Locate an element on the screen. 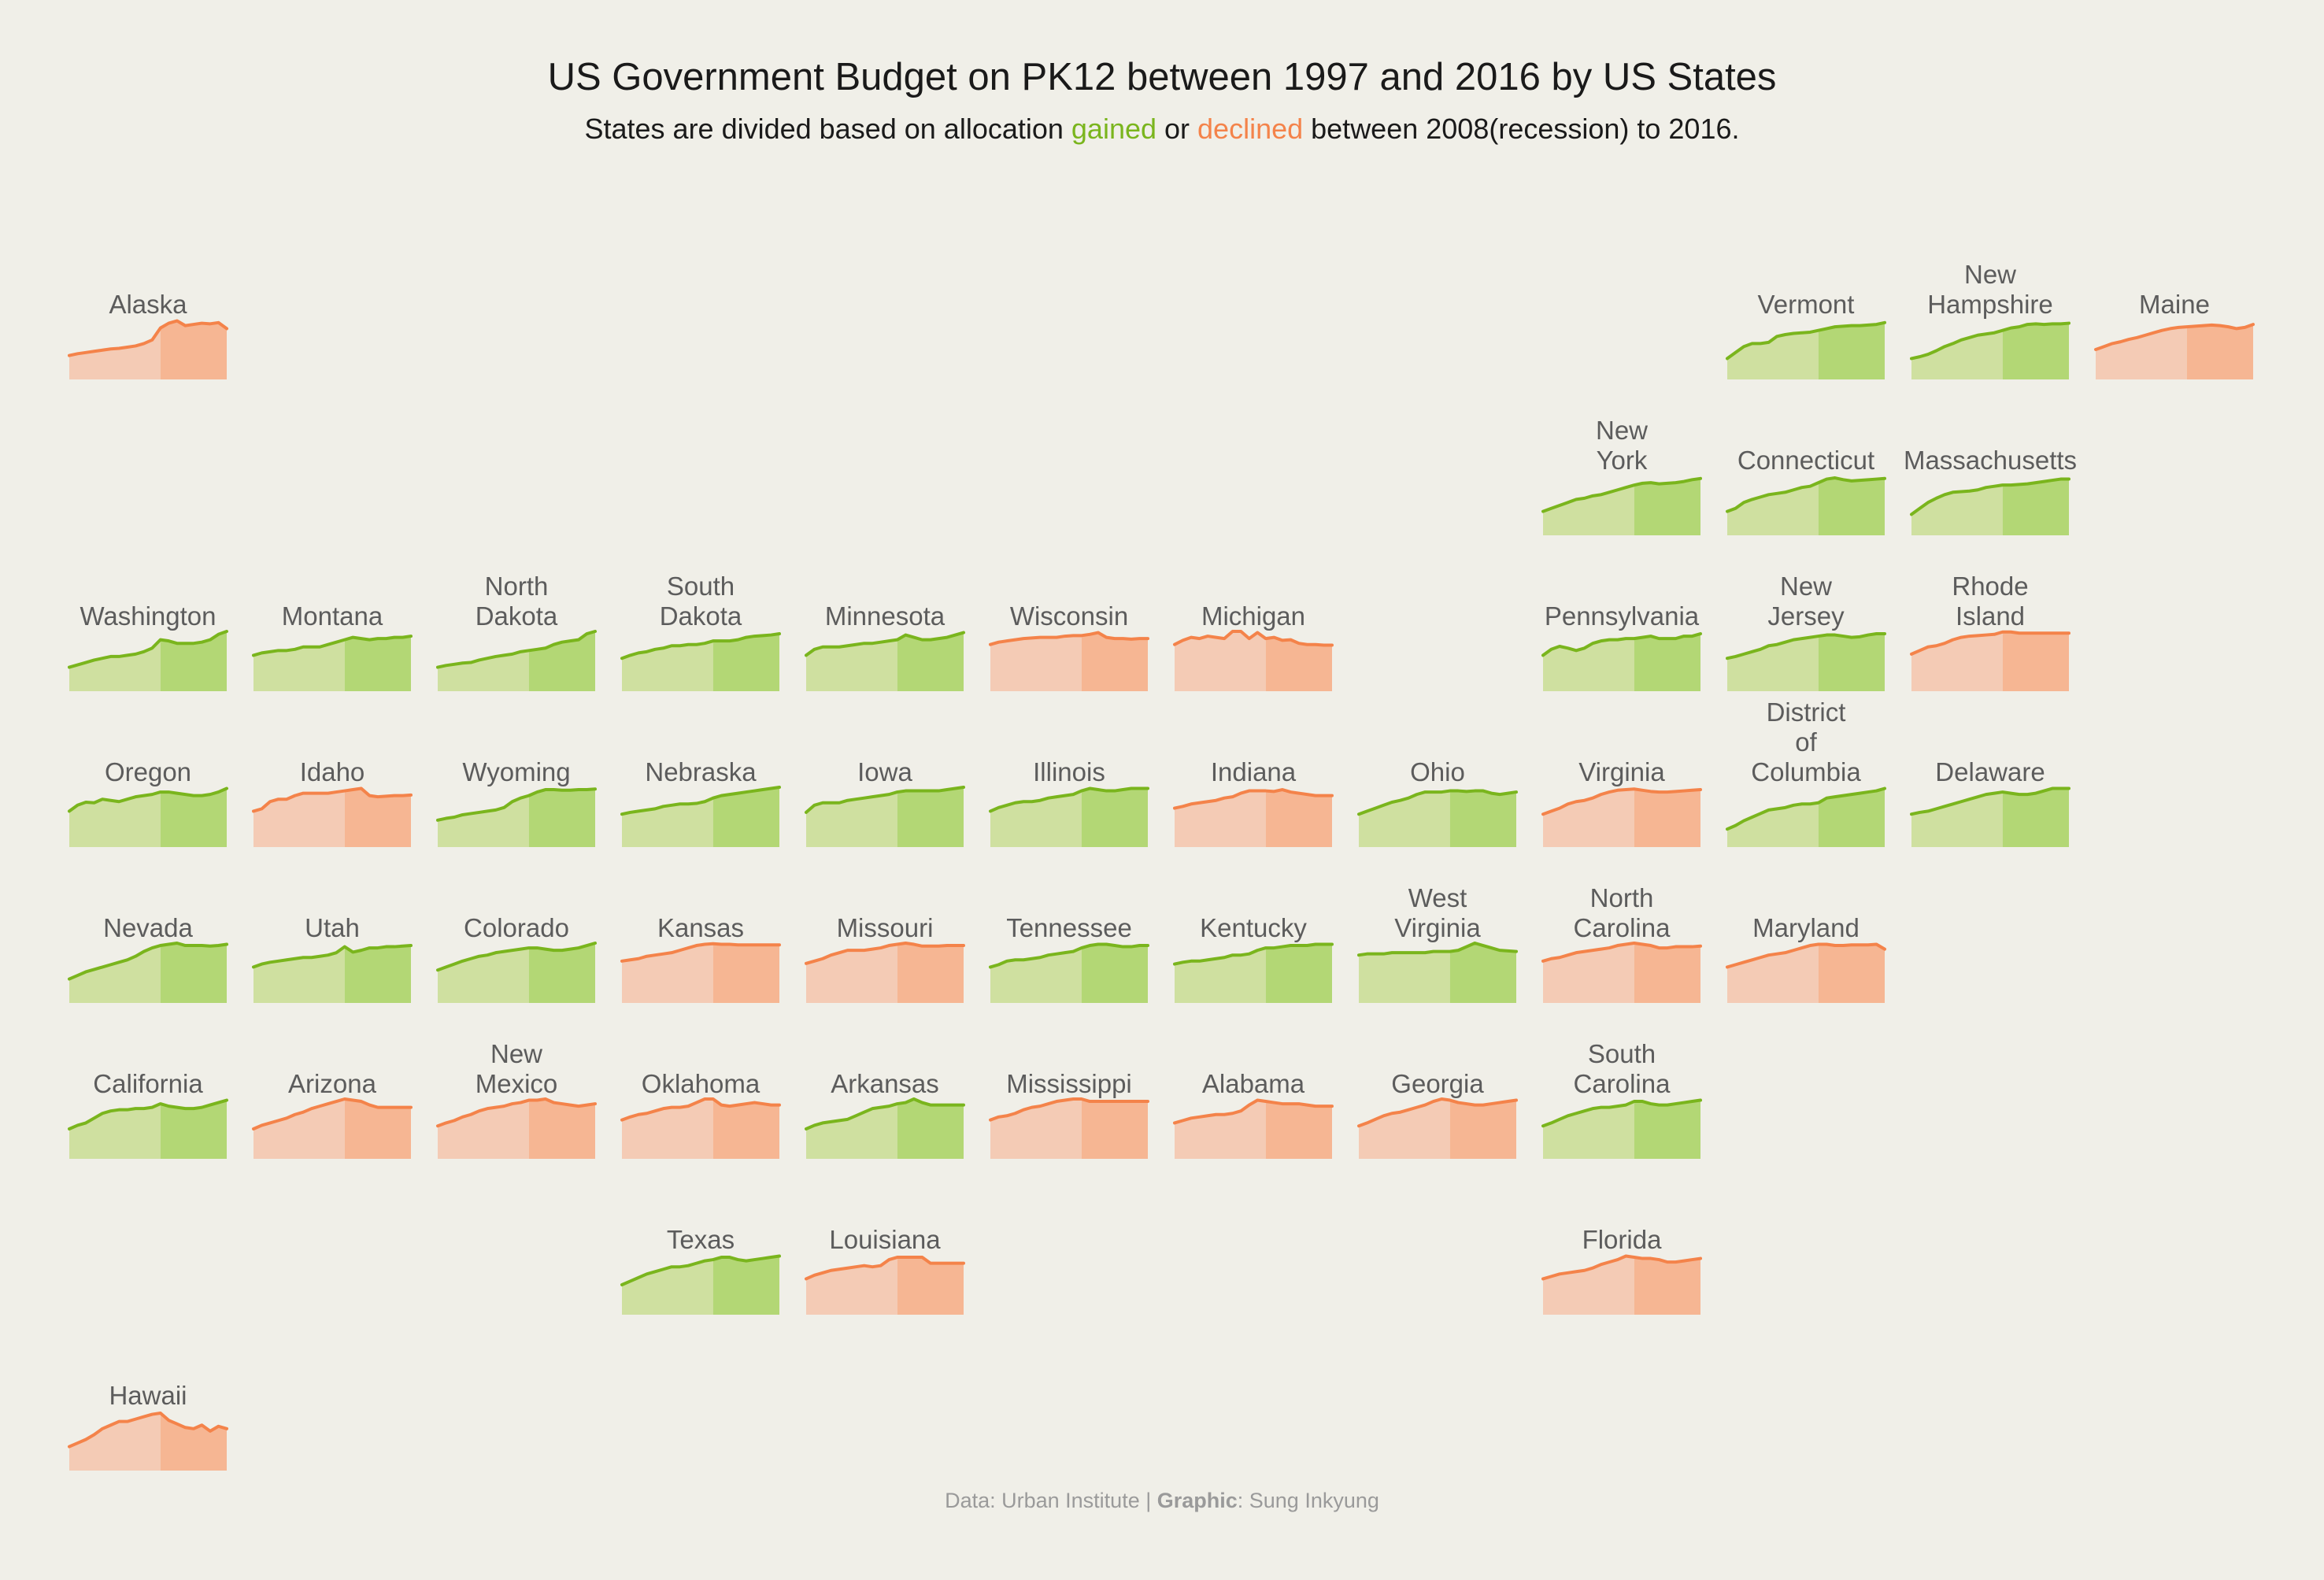 The height and width of the screenshot is (1580, 2324). state-label: Louisiana is located at coordinates (885, 1239).